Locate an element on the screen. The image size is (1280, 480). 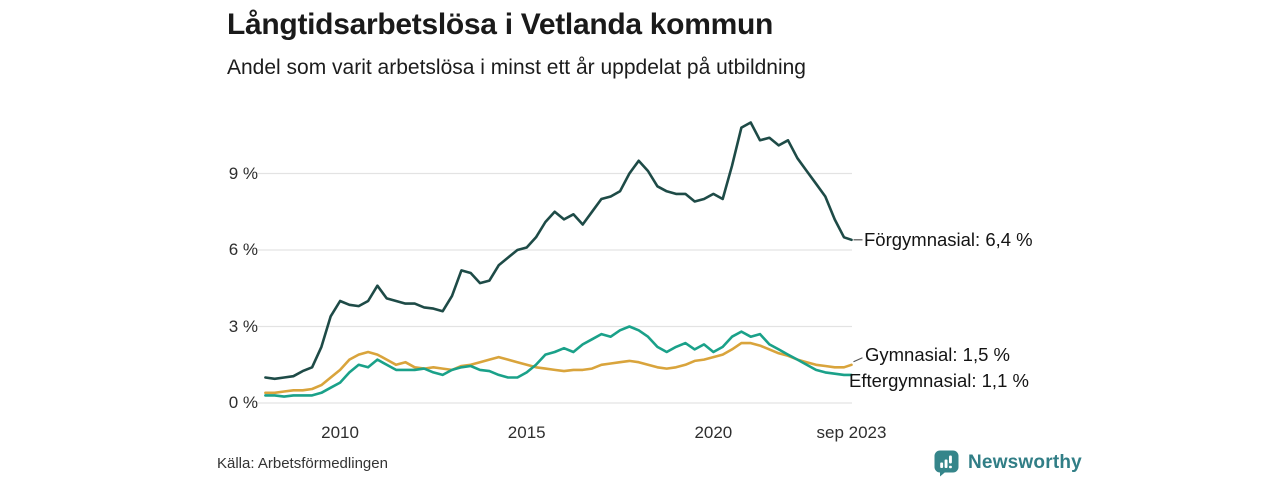
series-end-label-gymnasial: Gymnasial: 1,5 % is located at coordinates (937, 354).